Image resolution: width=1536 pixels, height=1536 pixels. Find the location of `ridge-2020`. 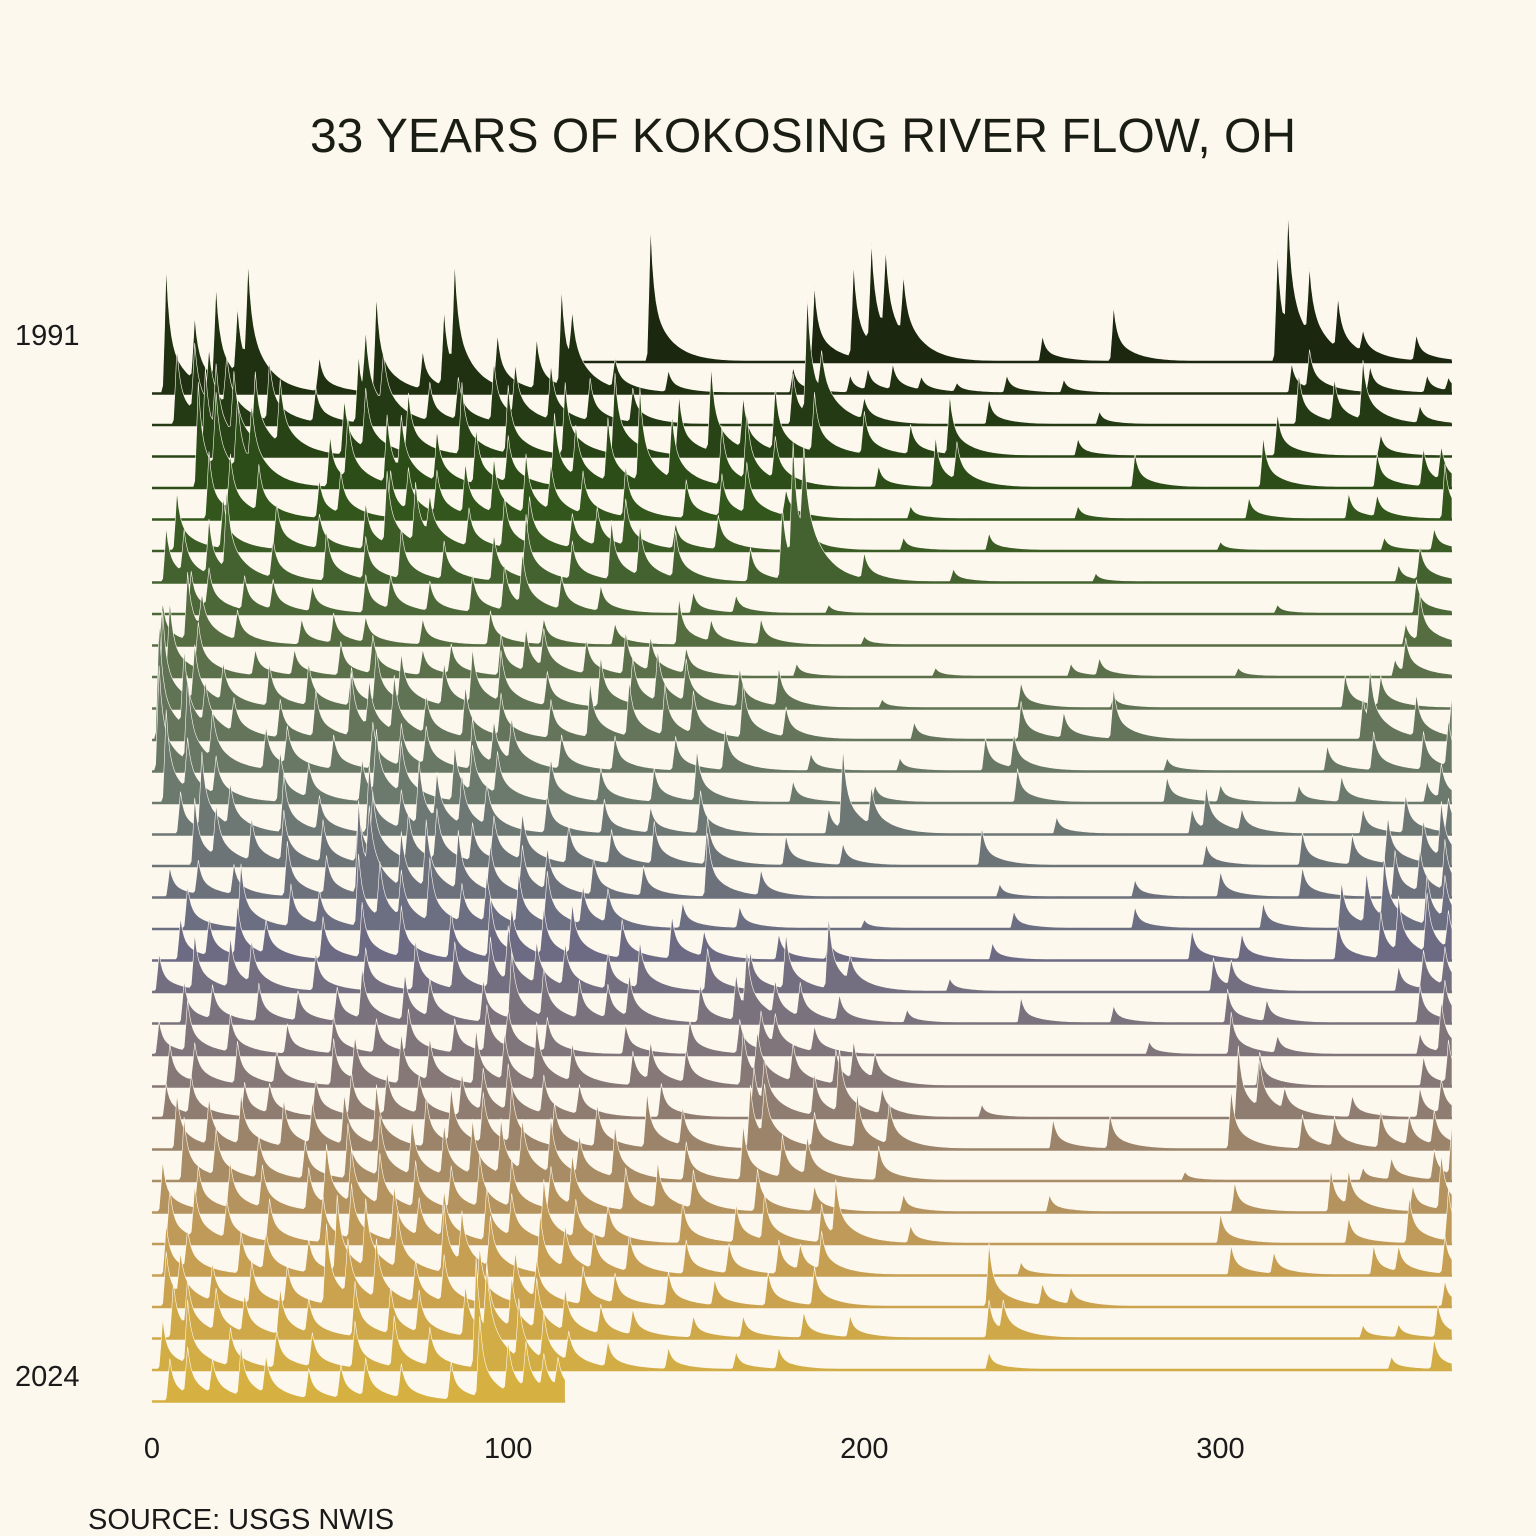

ridge-2020 is located at coordinates (802, 1235).